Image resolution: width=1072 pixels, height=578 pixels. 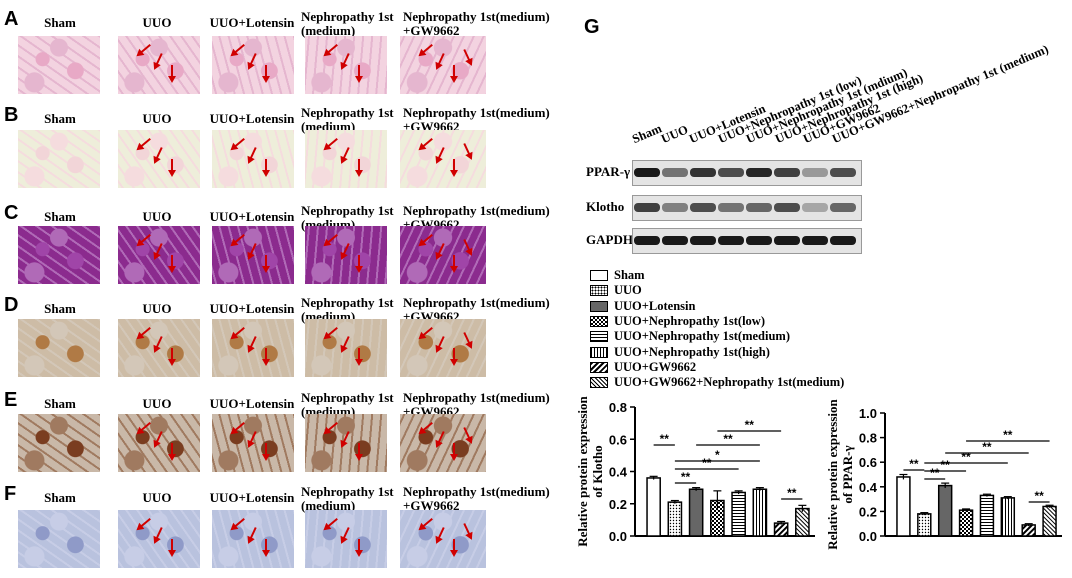 What do you see at coordinates (592, 27) in the screenshot?
I see `panel-label-g: G` at bounding box center [592, 27].